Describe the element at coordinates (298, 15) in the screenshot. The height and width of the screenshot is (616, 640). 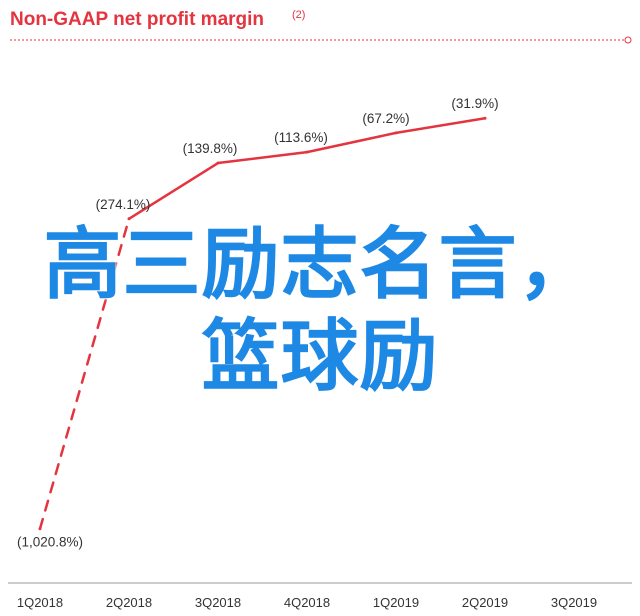
I see `chart-title-note: (2)` at that location.